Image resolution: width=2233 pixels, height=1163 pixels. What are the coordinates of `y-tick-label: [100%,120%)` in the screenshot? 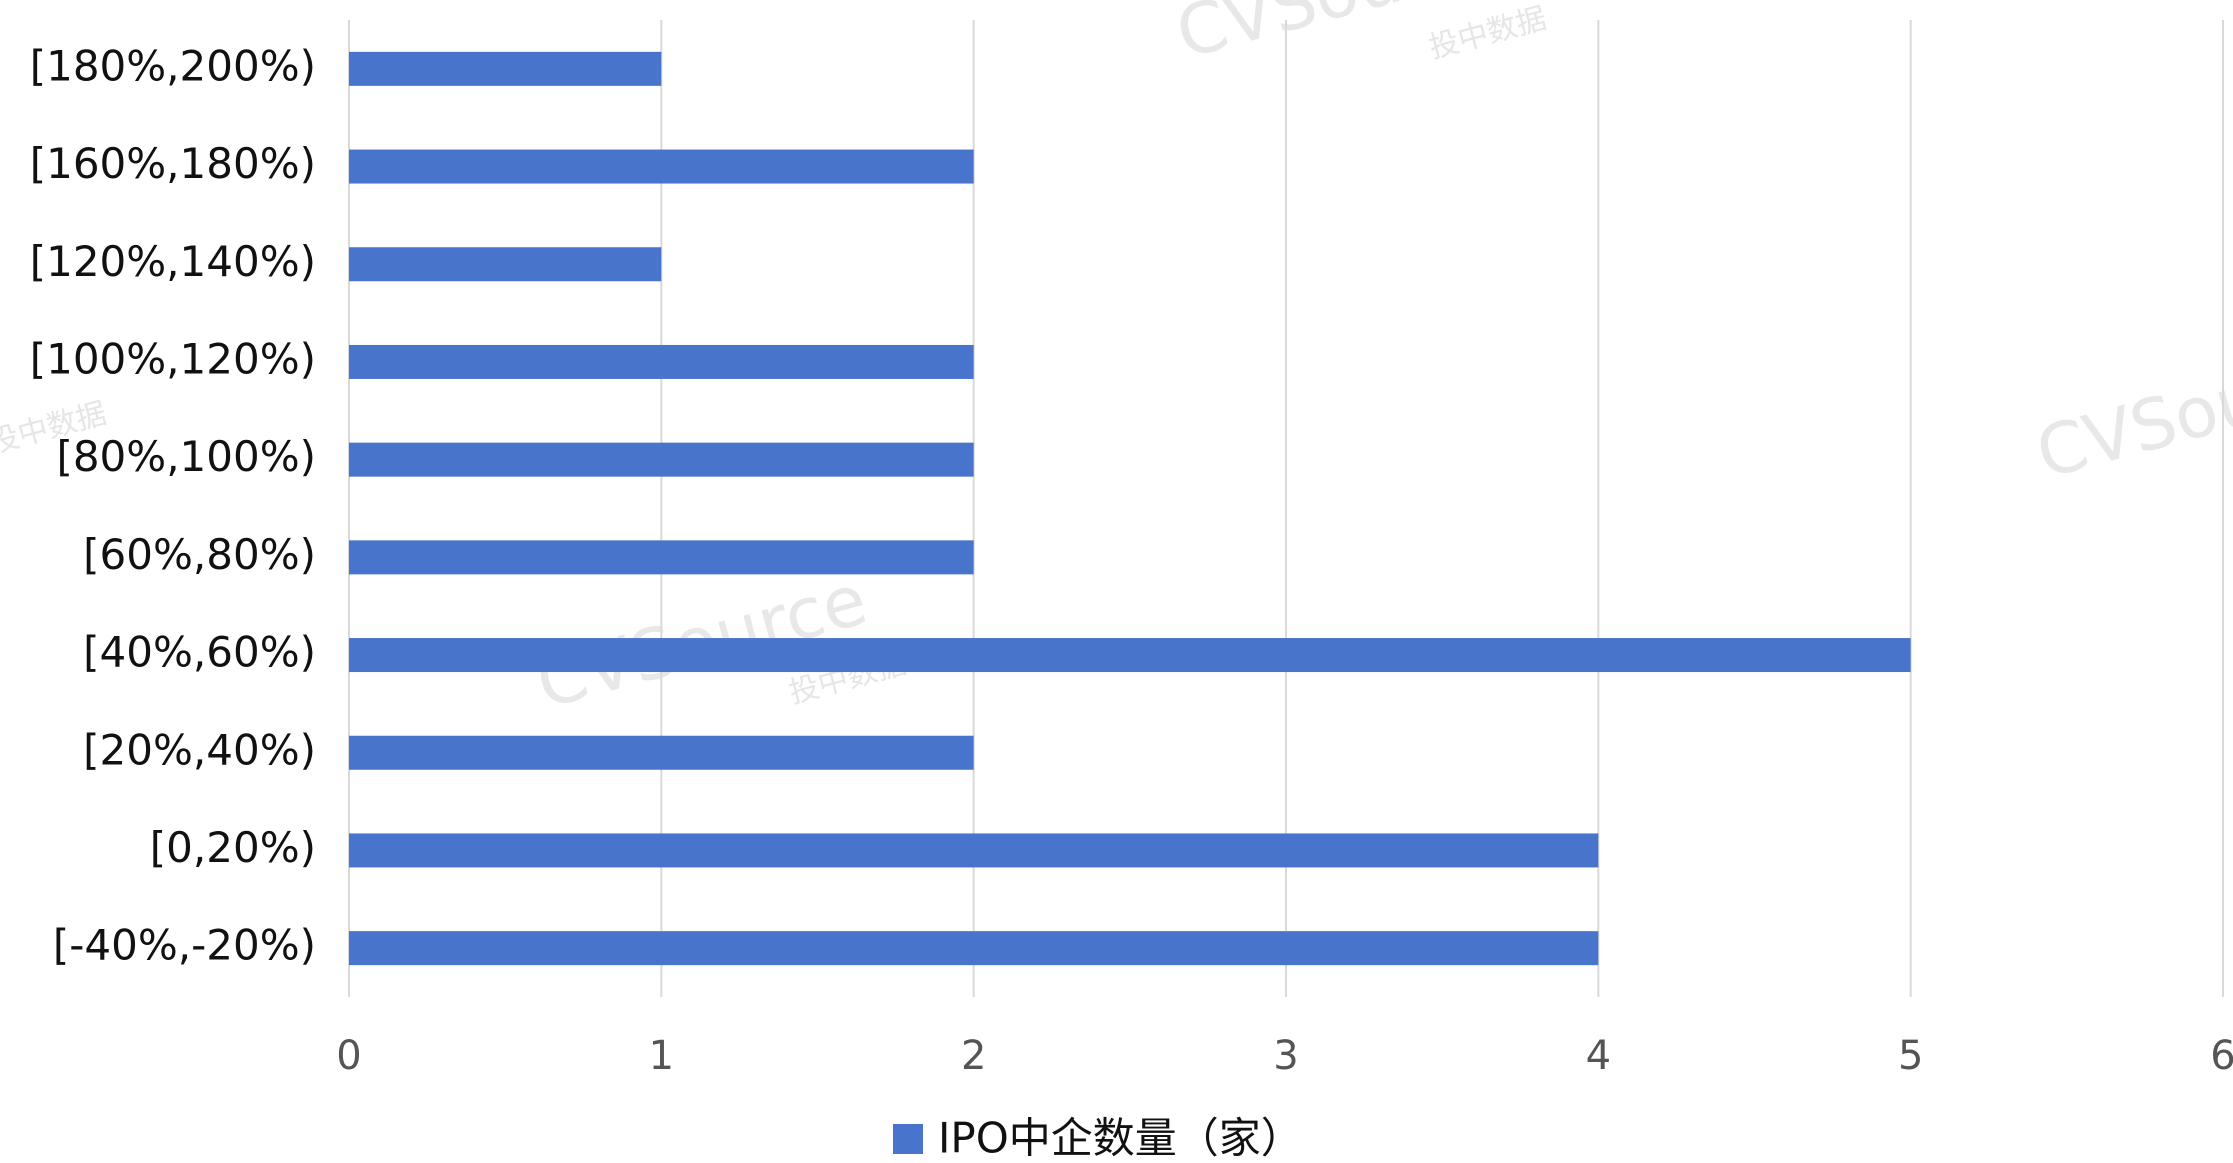 It's located at (173, 358).